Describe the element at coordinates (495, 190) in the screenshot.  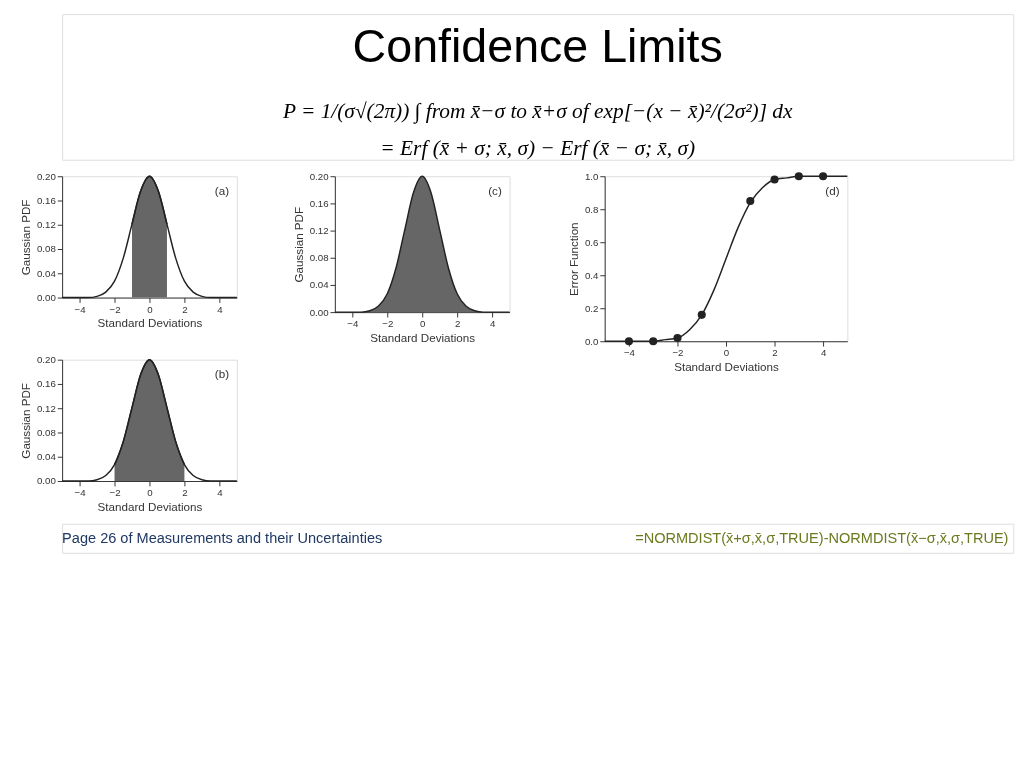
I see `annotation: (c)` at that location.